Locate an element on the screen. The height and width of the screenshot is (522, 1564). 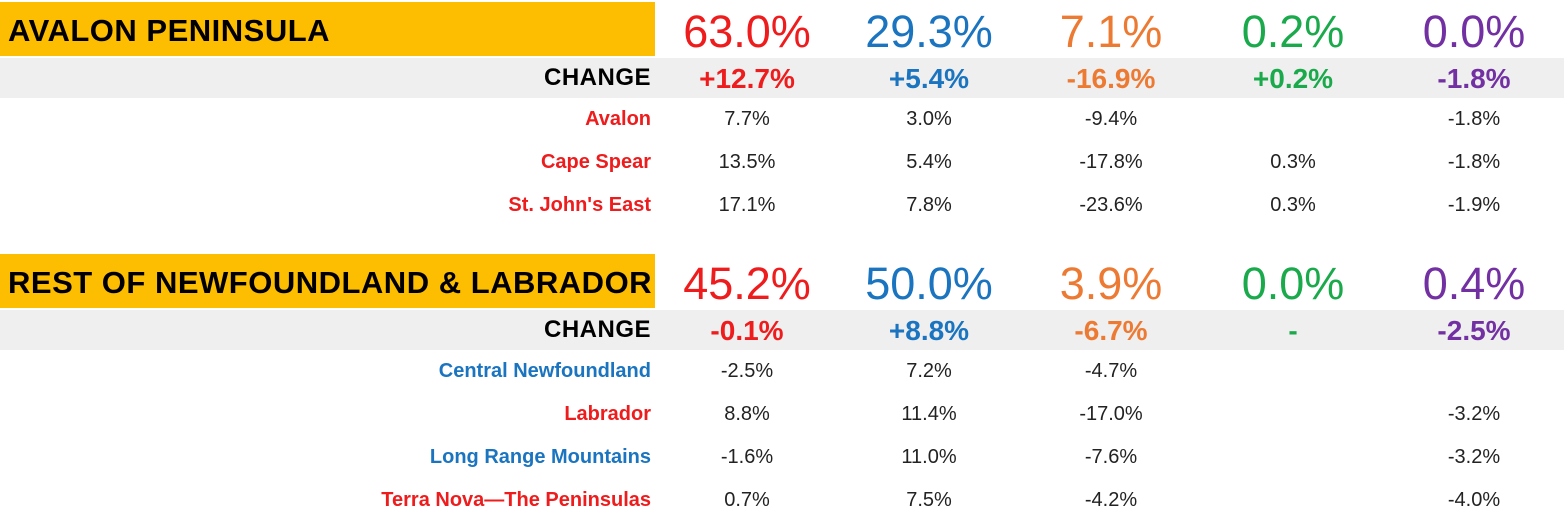
district-row: Cape Spear 13.5% 5.4% -17.8% 0.3% -1.8% is located at coordinates (782, 162).